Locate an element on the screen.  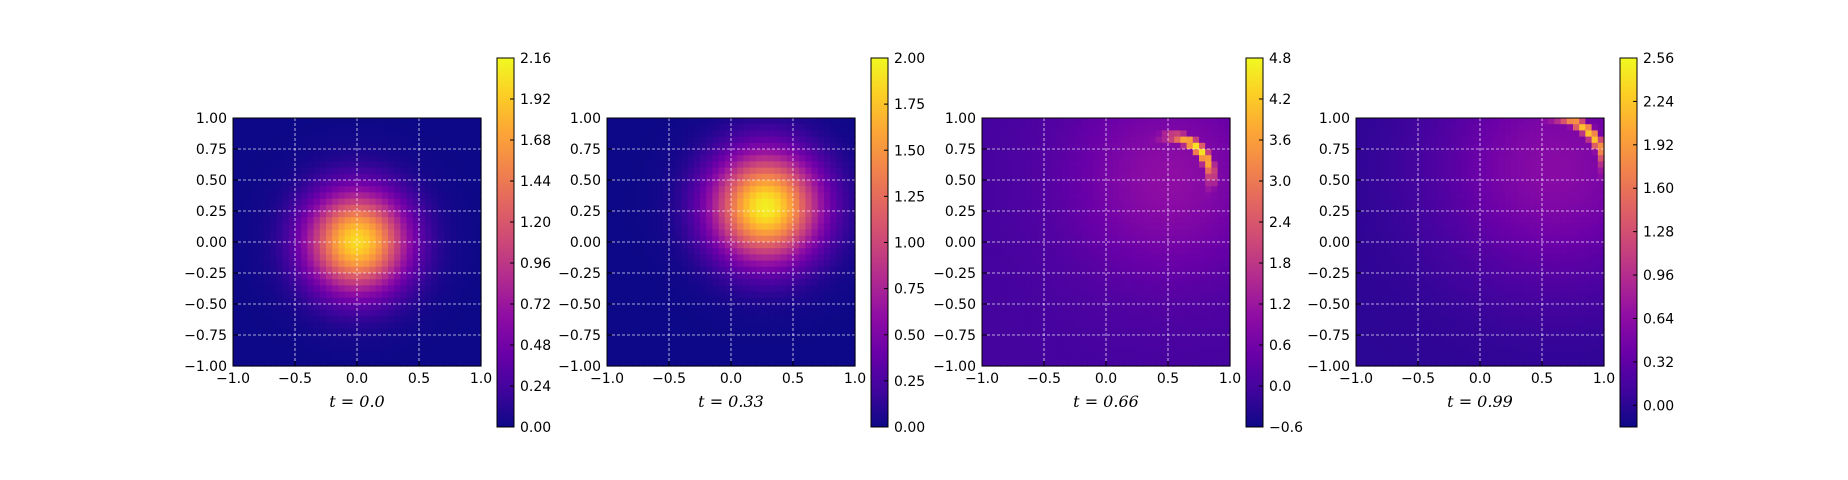
colorbar-gradient is located at coordinates (1254, 242).